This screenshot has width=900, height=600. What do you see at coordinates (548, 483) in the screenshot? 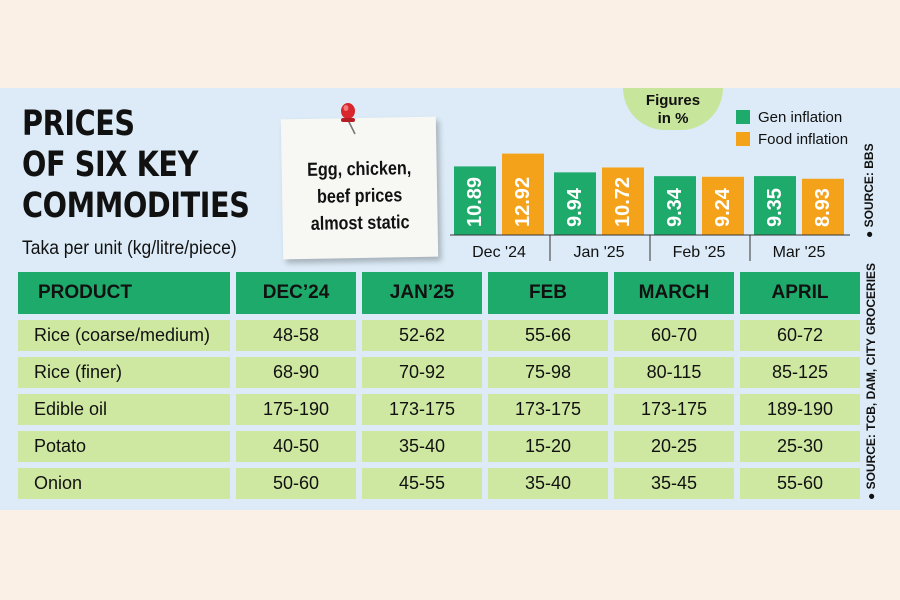
I see `row-onion-feb: 35-40` at bounding box center [548, 483].